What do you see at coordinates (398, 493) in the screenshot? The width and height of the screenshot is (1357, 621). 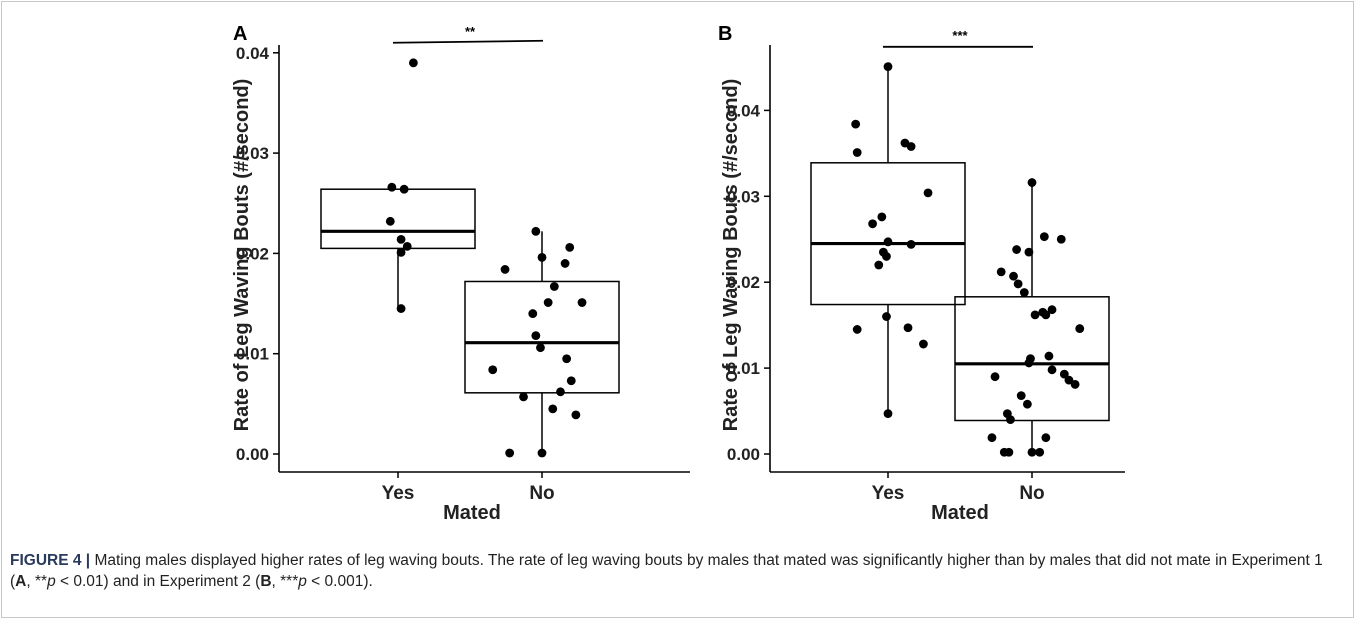 I see `panel-a-x-tick-label: Yes` at bounding box center [398, 493].